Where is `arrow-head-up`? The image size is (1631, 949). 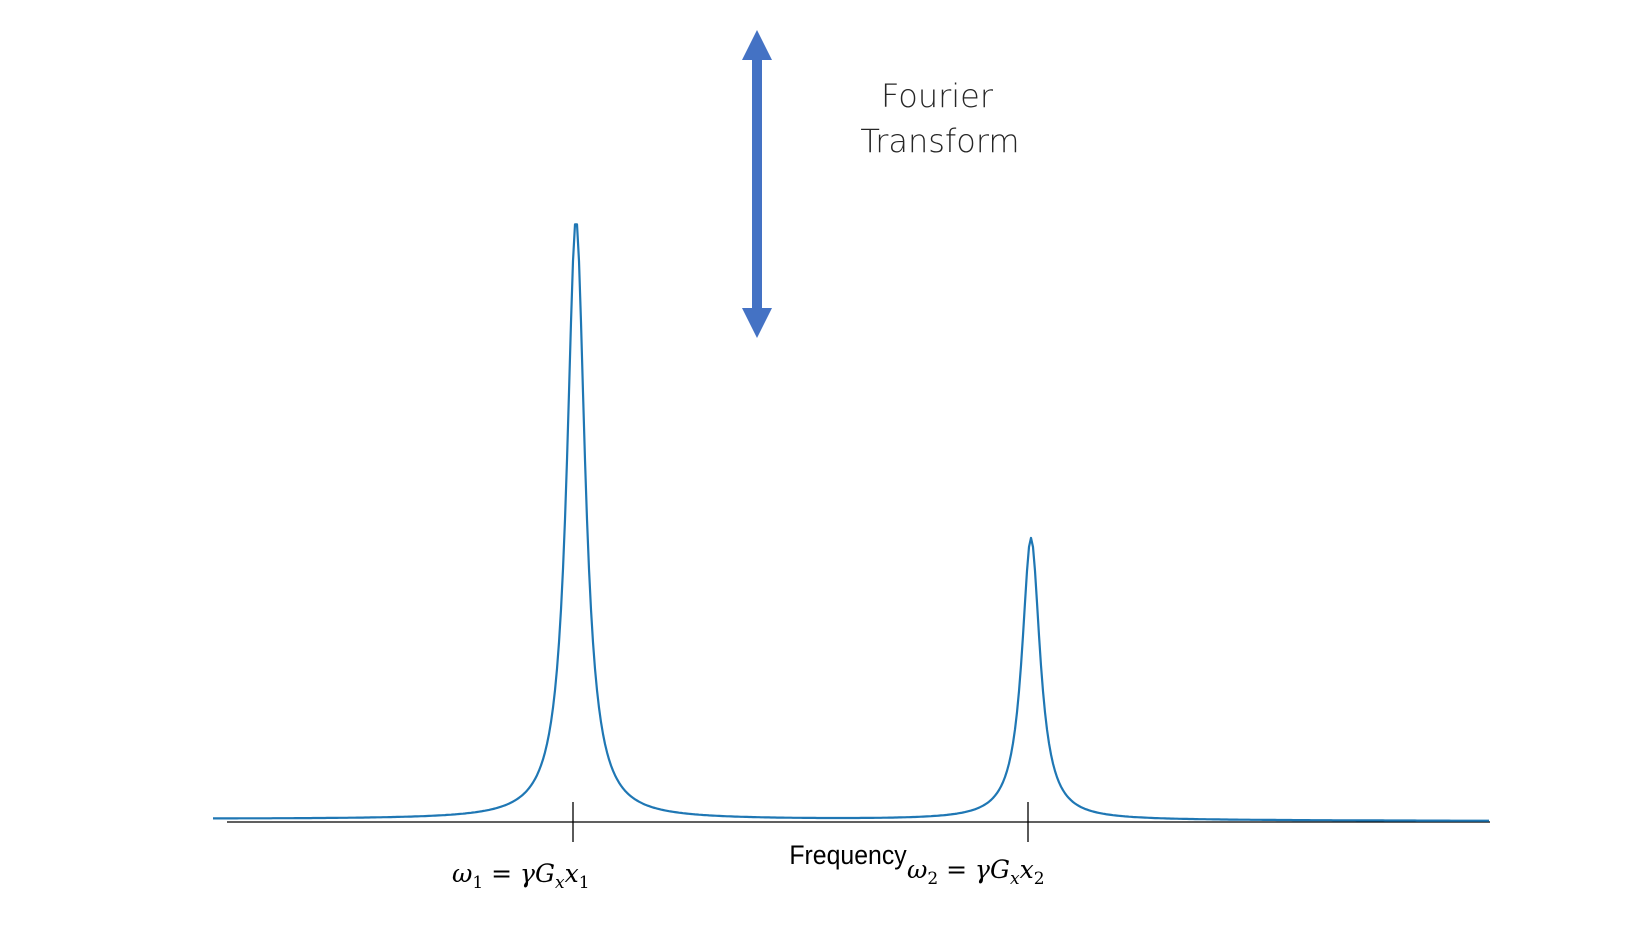 arrow-head-up is located at coordinates (757, 45).